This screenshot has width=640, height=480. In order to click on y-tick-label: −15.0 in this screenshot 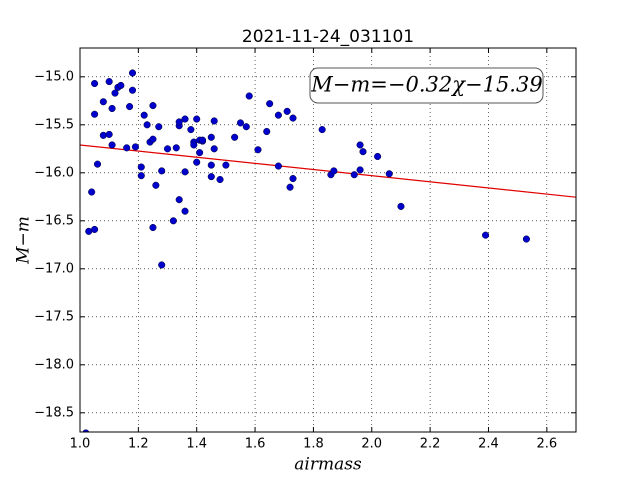, I will do `click(54, 76)`.